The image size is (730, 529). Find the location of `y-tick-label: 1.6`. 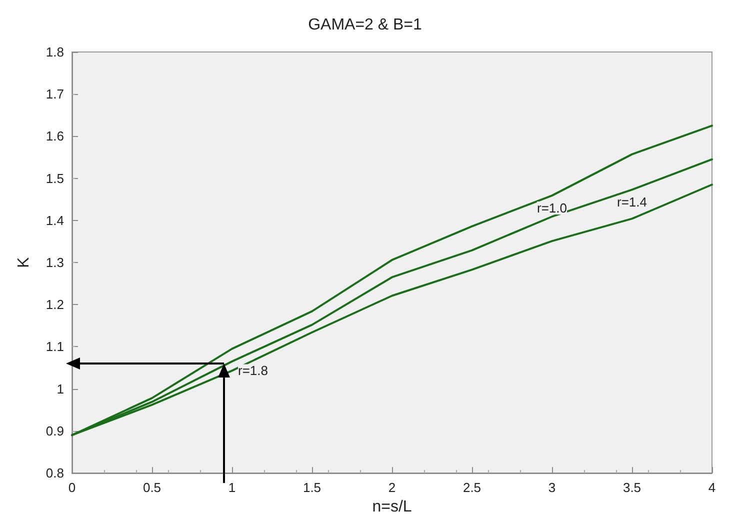

y-tick-label: 1.6 is located at coordinates (55, 136).